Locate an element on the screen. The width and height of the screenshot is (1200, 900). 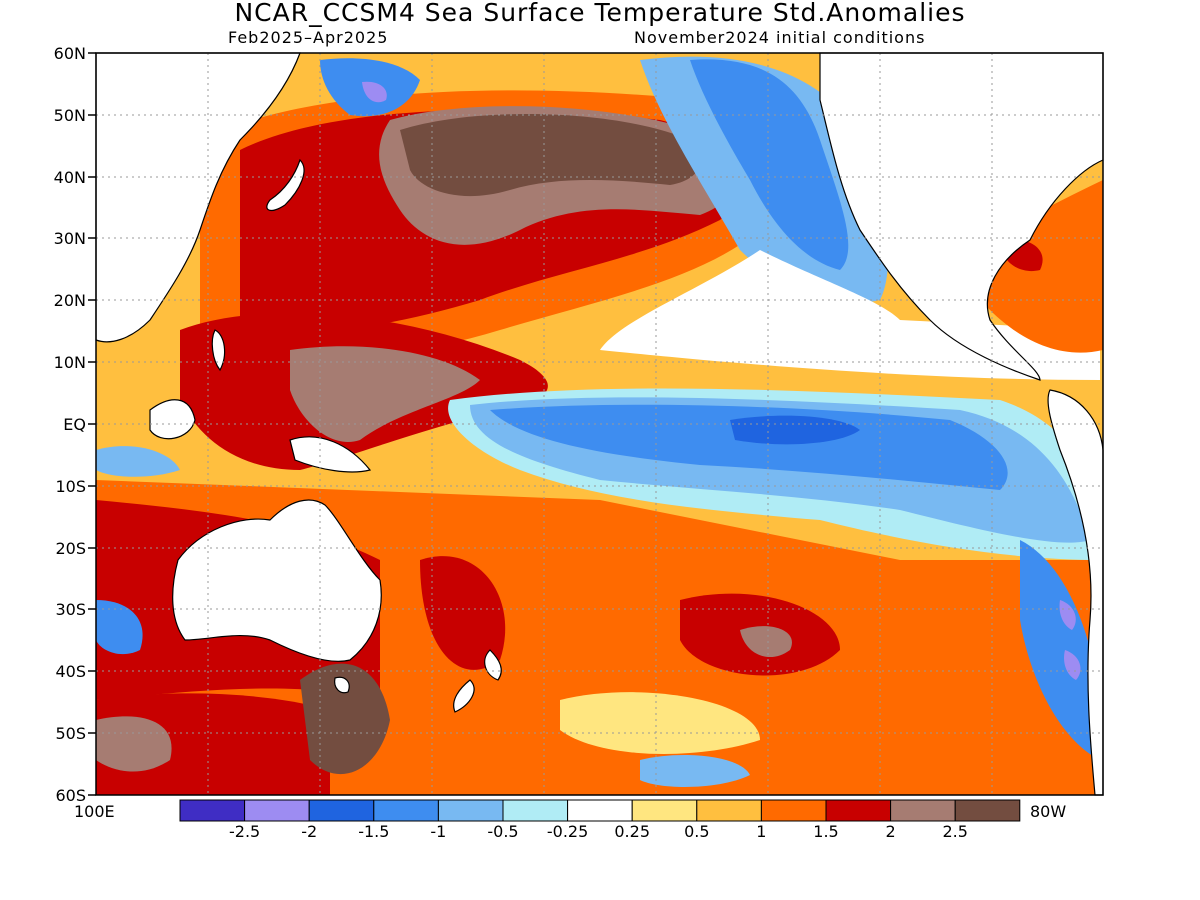
initial-conditions: November2024 initial conditions is located at coordinates (780, 37).